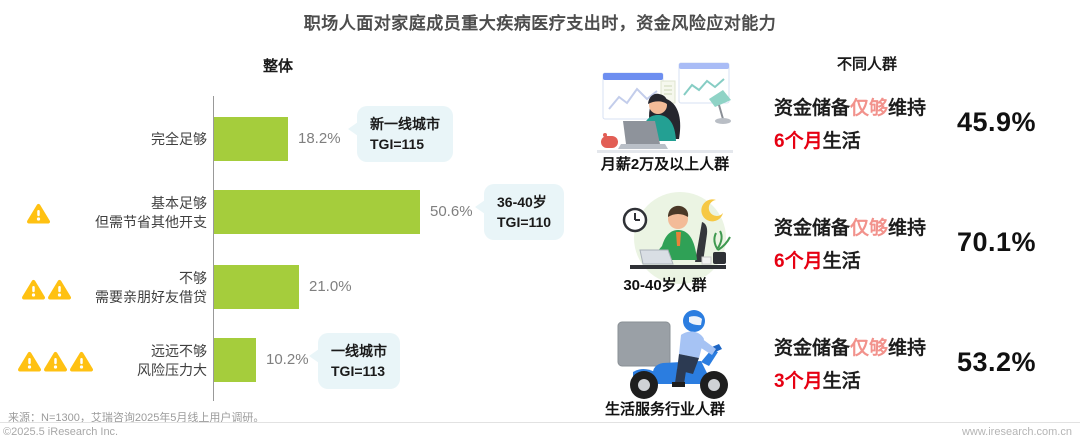 Image resolution: width=1080 pixels, height=443 pixels. What do you see at coordinates (451, 211) in the screenshot?
I see `bar-value: 50.6%` at bounding box center [451, 211].